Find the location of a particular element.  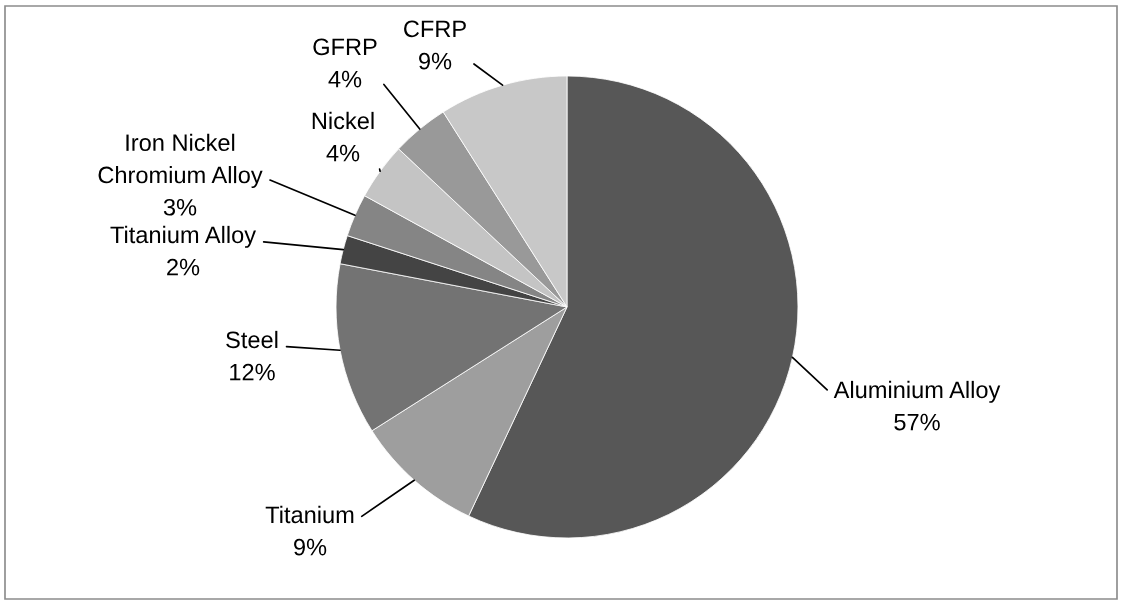

data-label: 3% is located at coordinates (180, 207).